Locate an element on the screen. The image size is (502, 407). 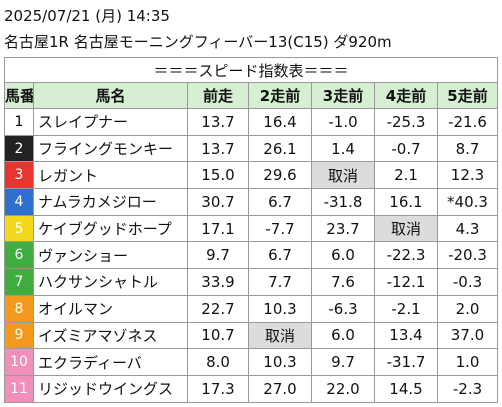
horse-number: 3 is located at coordinates (19, 175).